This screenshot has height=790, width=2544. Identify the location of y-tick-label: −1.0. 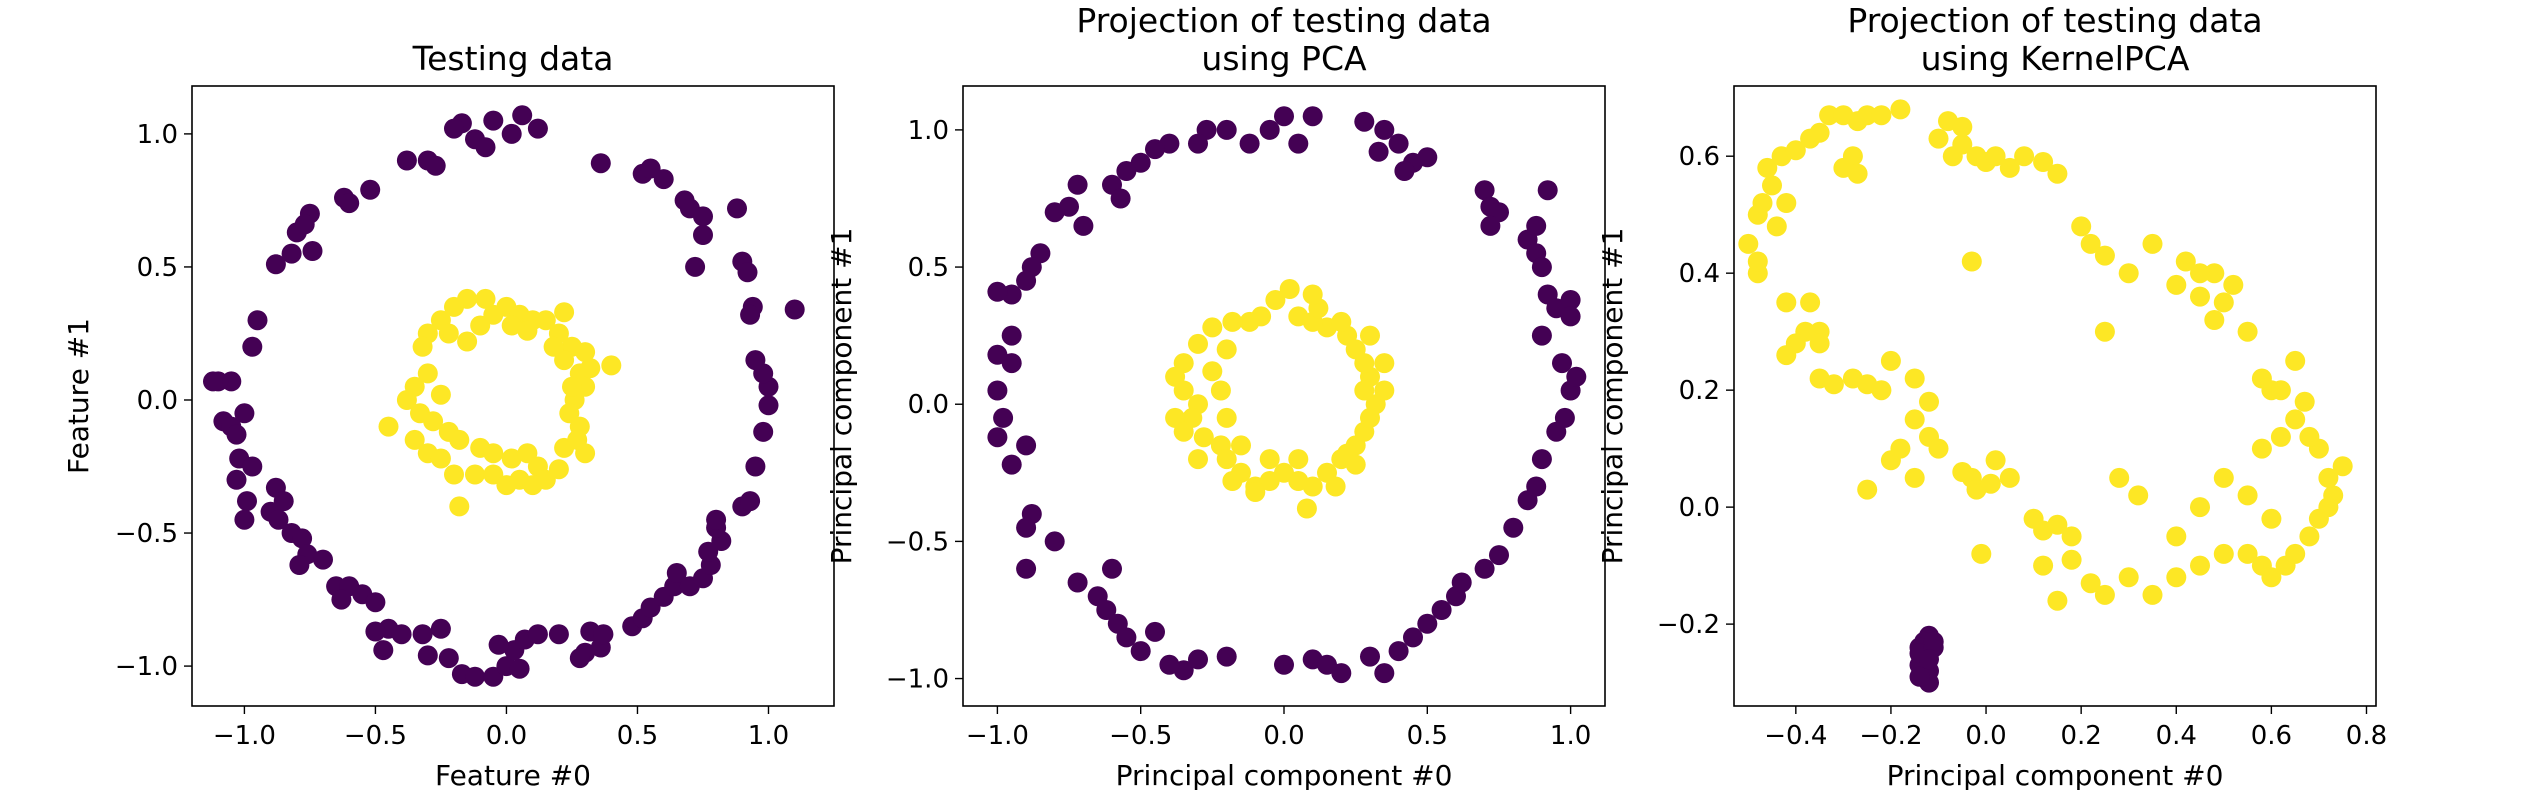
(146, 667).